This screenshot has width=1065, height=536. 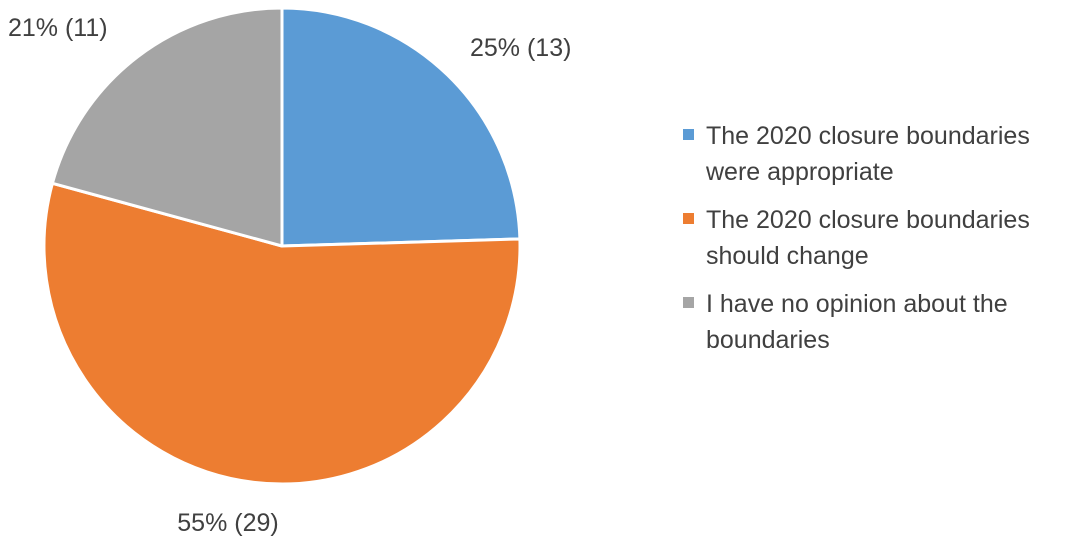 I want to click on legend-item-no-opinion: I have no opinion about the boundaries, so click(x=873, y=322).